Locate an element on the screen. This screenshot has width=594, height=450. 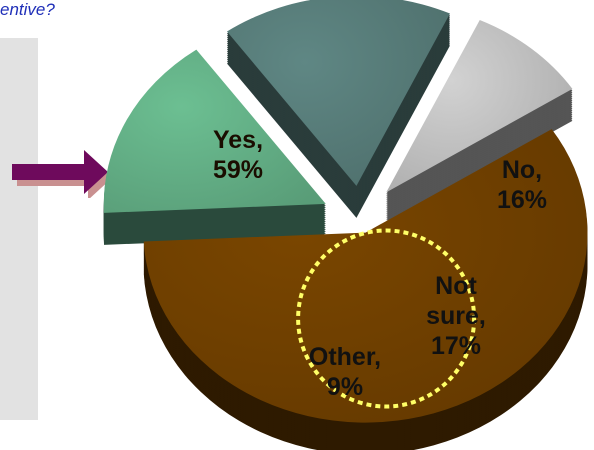
pie-label-not_sure: Not sure, 17% is located at coordinates (456, 316).